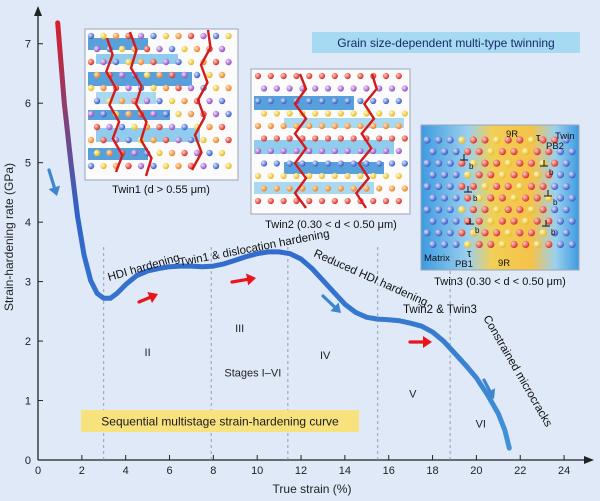 Image resolution: width=600 pixels, height=501 pixels. I want to click on twin3-label-tau-top: τ, so click(538, 138).